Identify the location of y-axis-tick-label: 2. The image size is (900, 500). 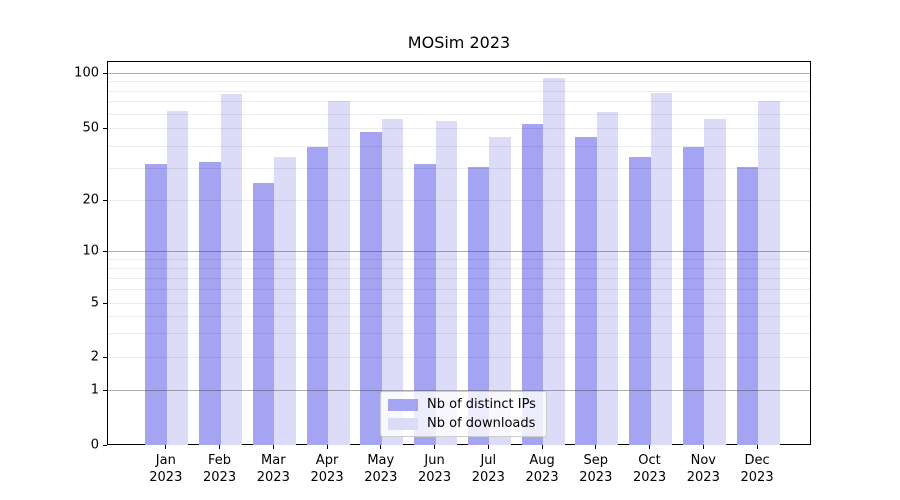
(94, 357).